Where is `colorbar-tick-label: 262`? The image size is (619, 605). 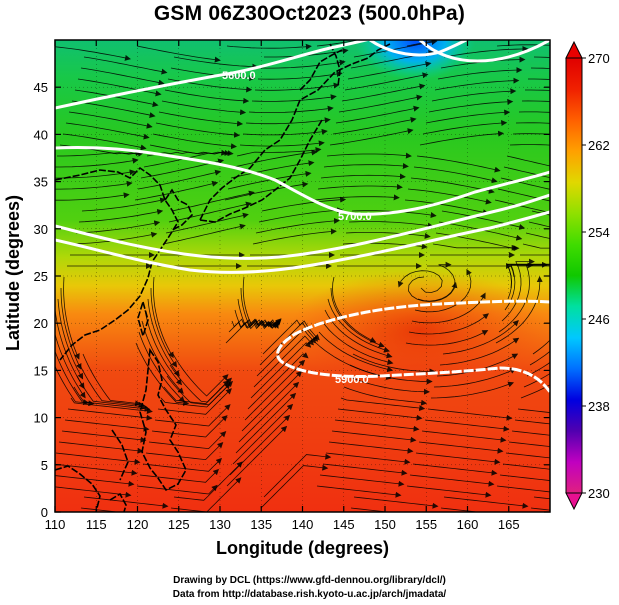
colorbar-tick-label: 262 is located at coordinates (599, 145).